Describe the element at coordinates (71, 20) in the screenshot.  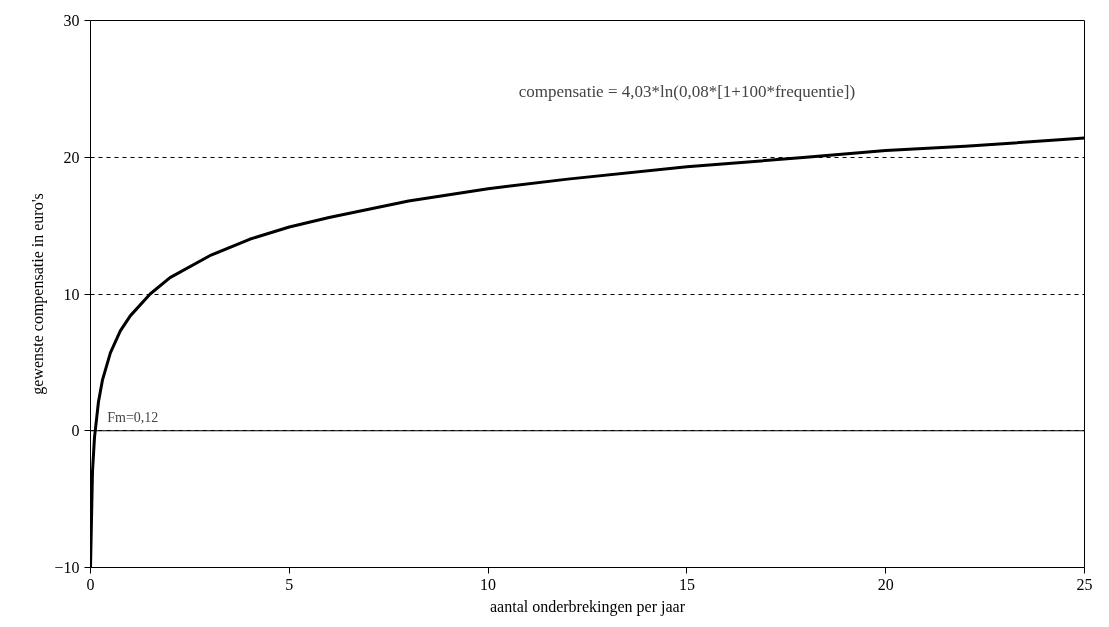
I see `y-tick-label: 30` at that location.